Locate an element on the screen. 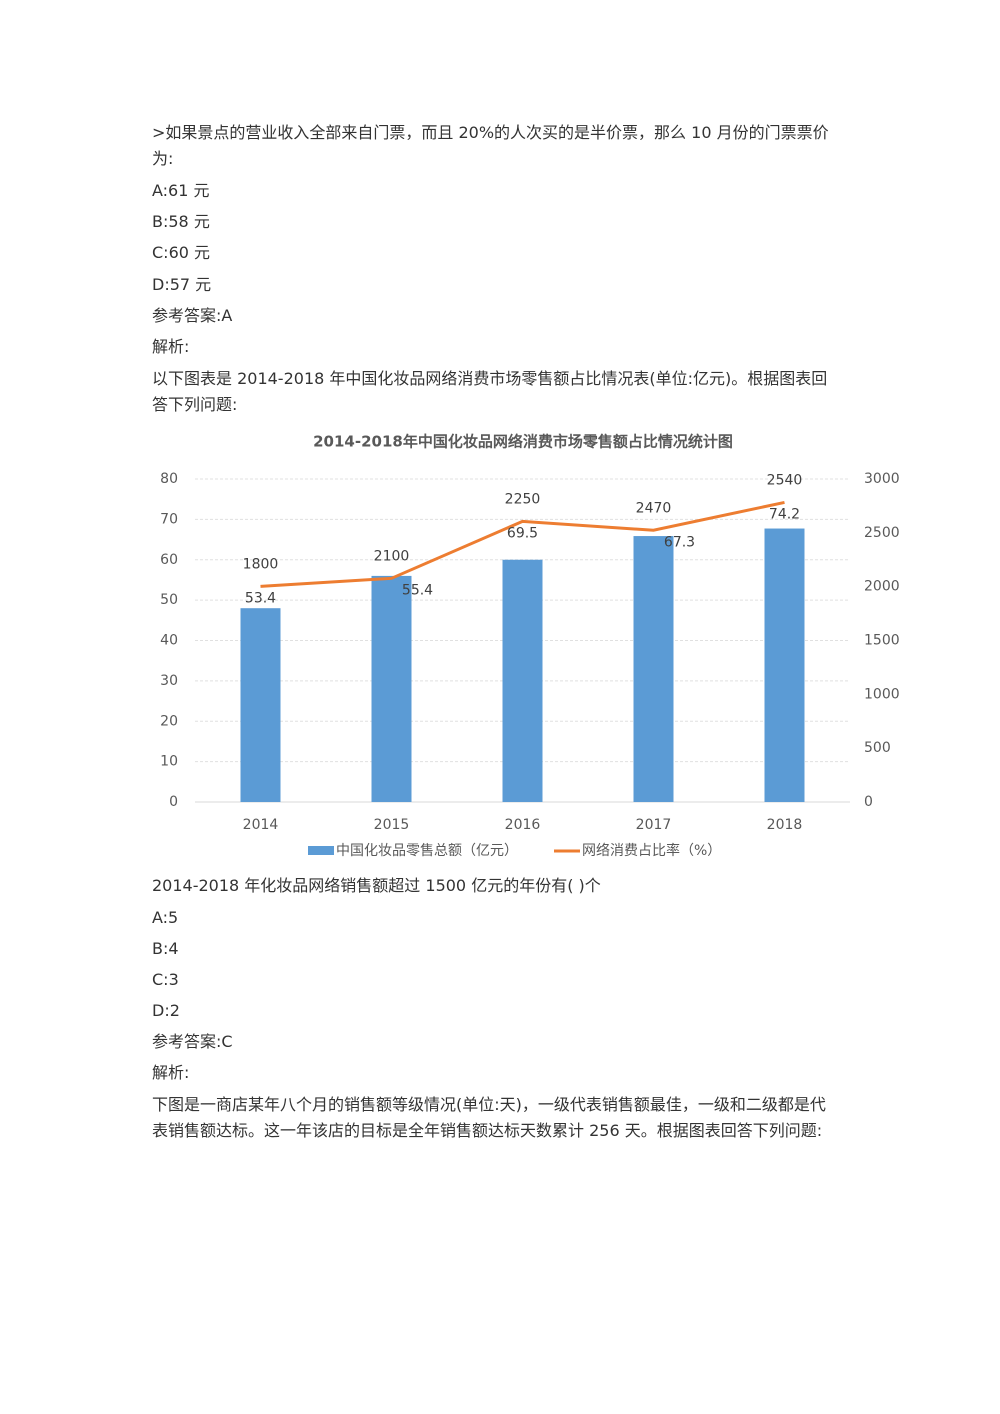 Image resolution: width=1000 pixels, height=1414 pixels. data-label: 2250 is located at coordinates (523, 499).